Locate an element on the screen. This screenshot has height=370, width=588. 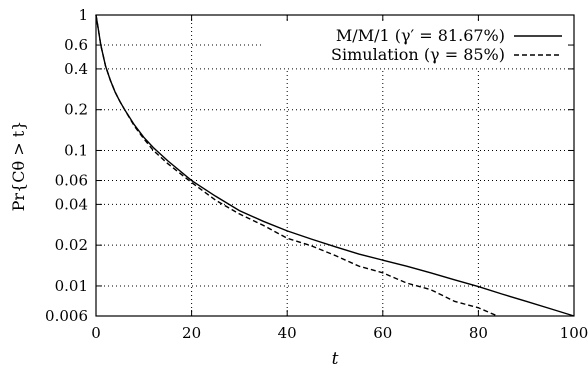
y-tick-label: 0.04 is located at coordinates (71, 204).